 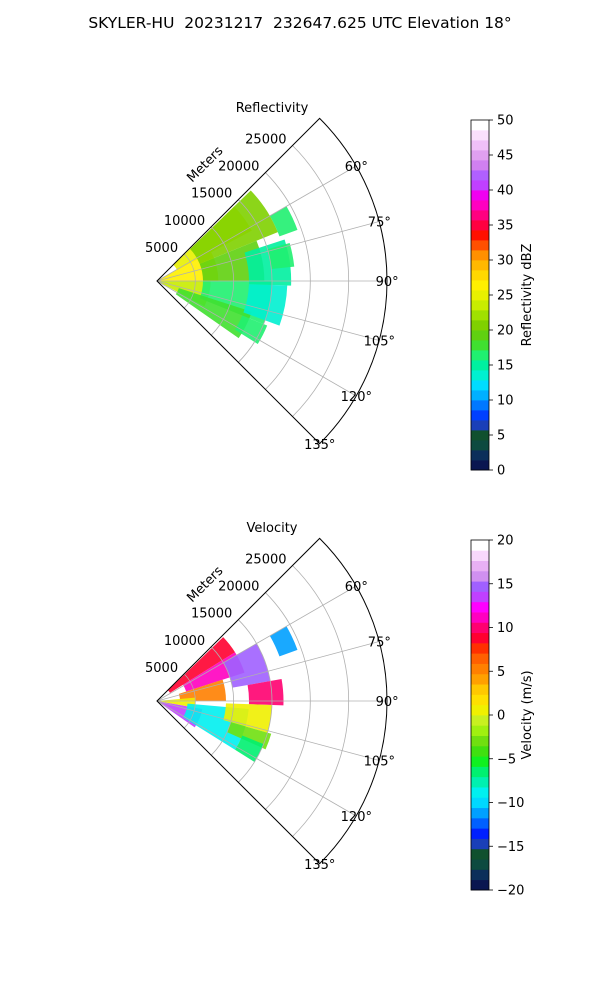 What do you see at coordinates (502, 716) in the screenshot?
I see `colorbar: −20 −15 −10 −5 0 5 10 15 20 Velocity (m/s)` at bounding box center [502, 716].